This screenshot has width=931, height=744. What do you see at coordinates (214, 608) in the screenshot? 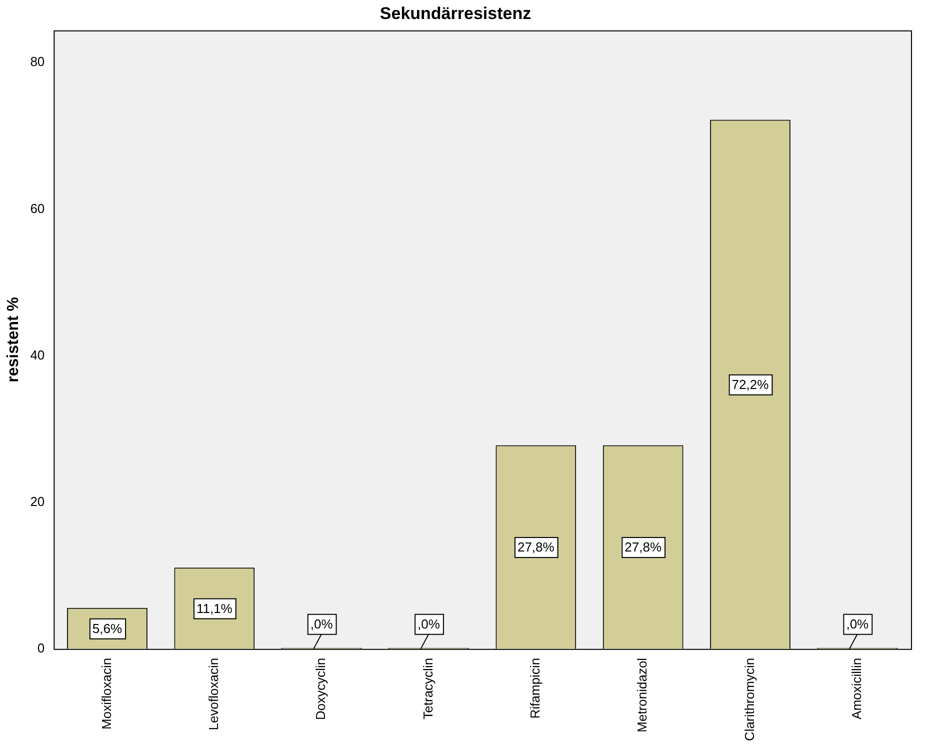
I see `data-label: 11,1%` at bounding box center [214, 608].